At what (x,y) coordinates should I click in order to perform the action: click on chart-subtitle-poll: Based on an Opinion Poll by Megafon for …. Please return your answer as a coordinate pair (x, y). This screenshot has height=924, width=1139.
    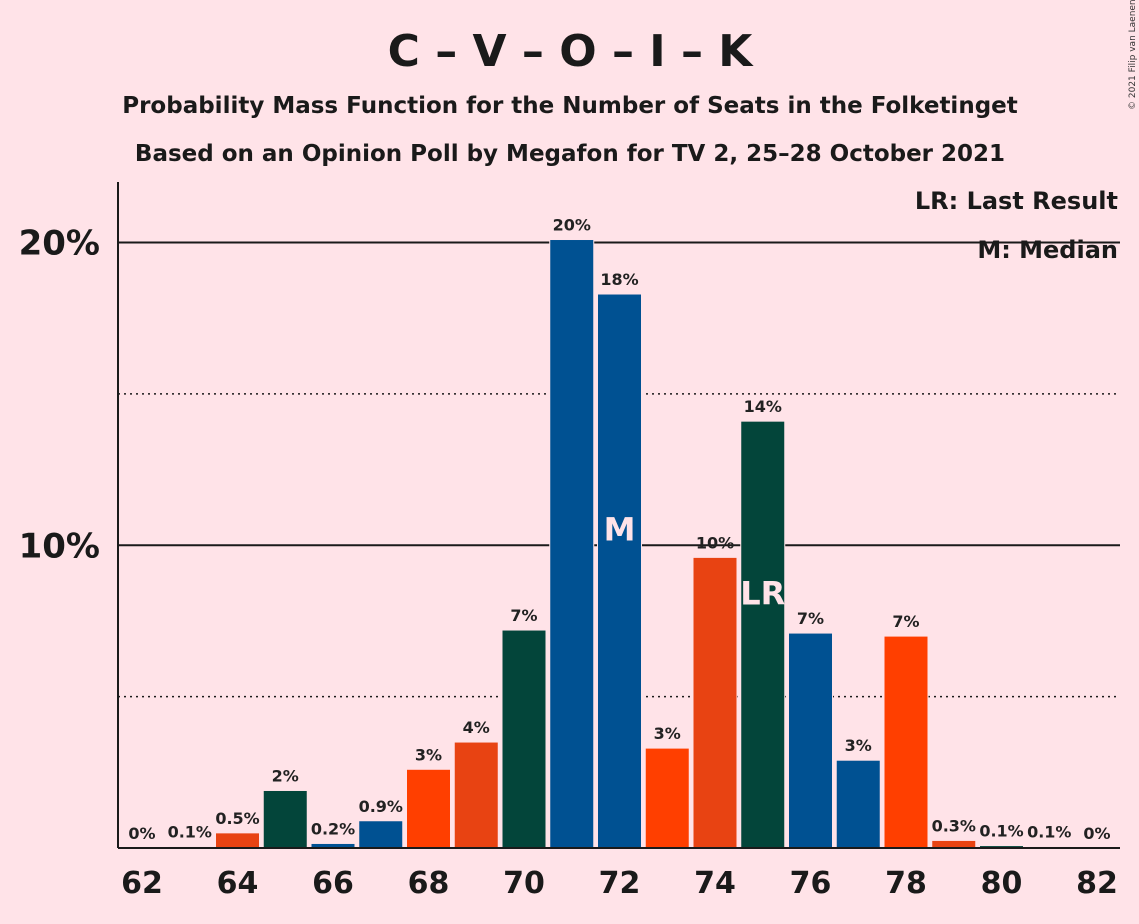
    Looking at the image, I should click on (570, 154).